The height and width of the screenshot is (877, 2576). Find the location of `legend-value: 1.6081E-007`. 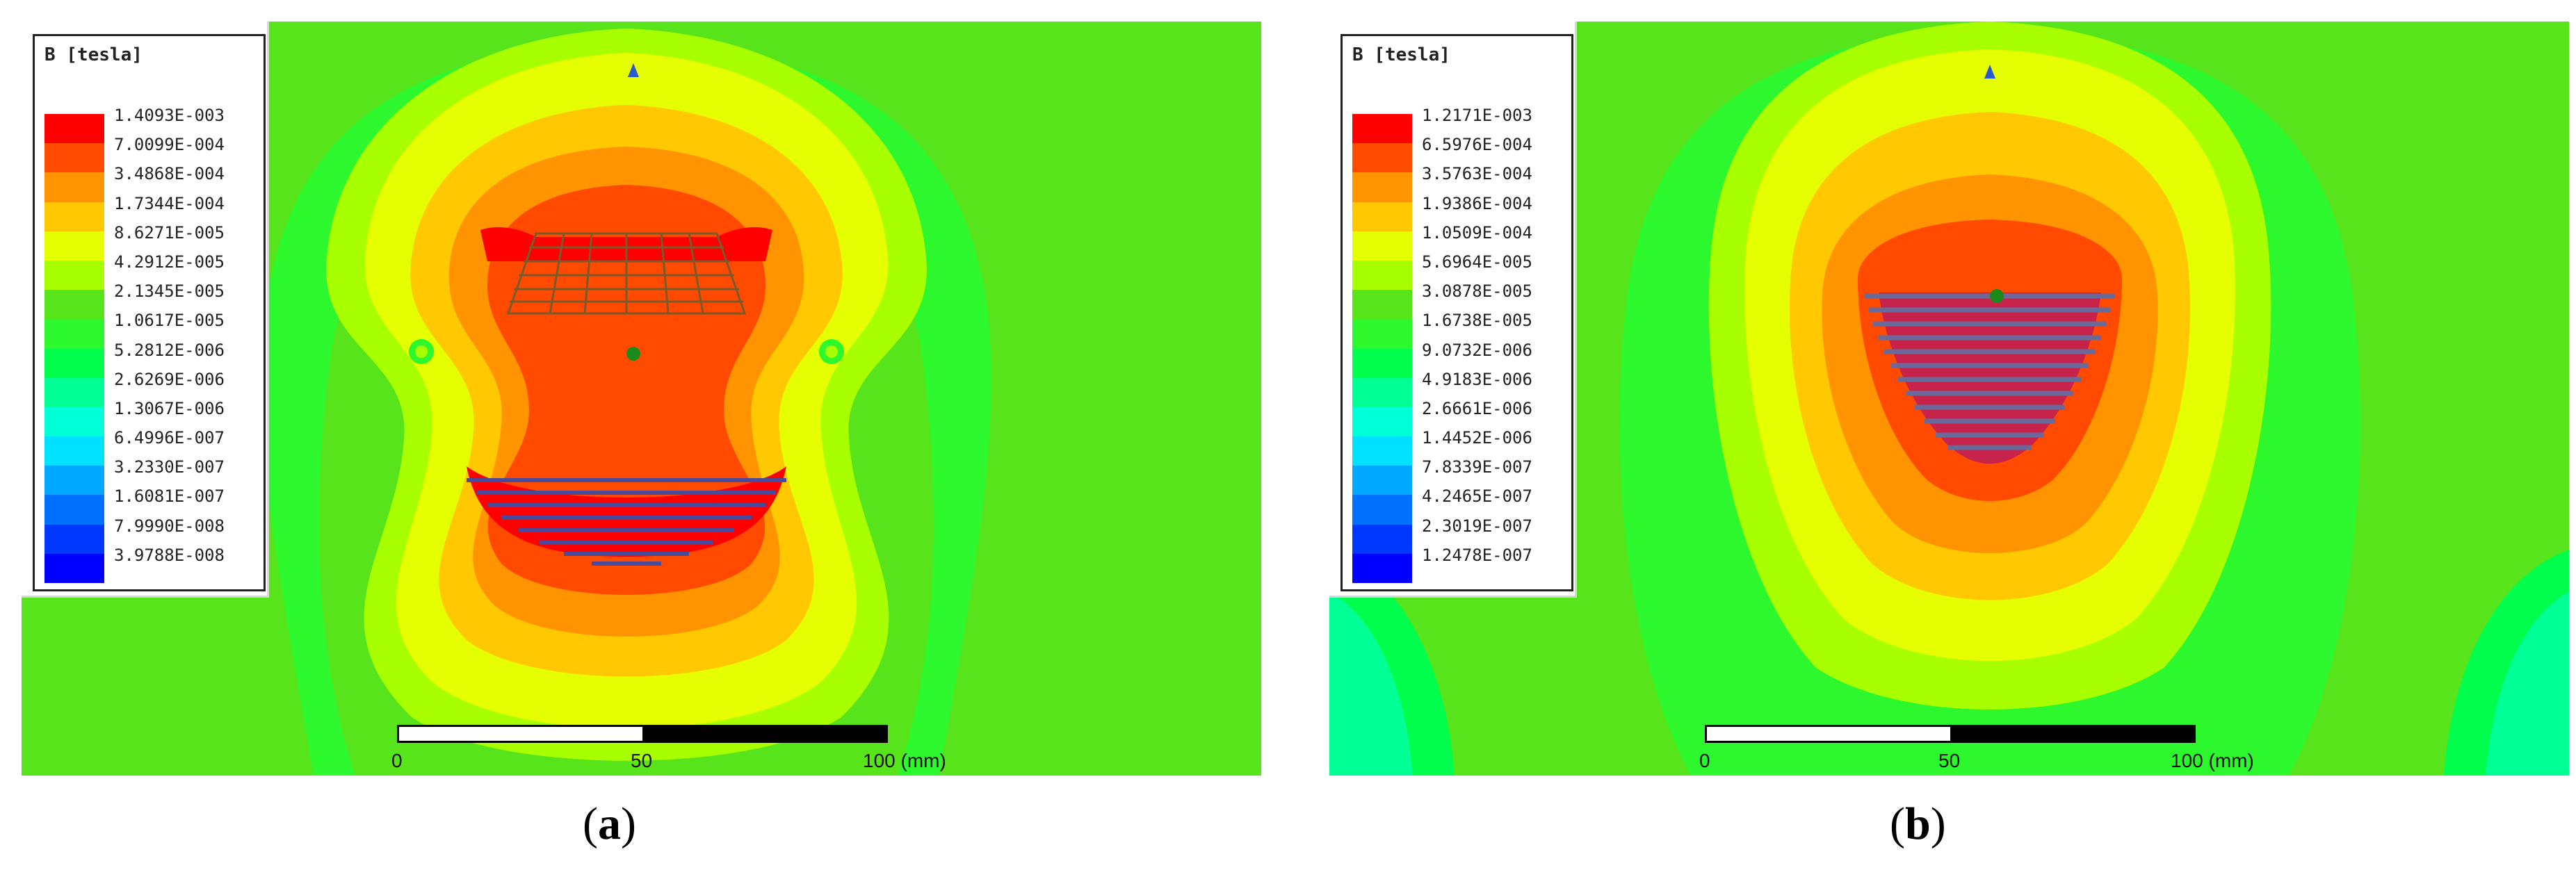

legend-value: 1.6081E-007 is located at coordinates (169, 496).